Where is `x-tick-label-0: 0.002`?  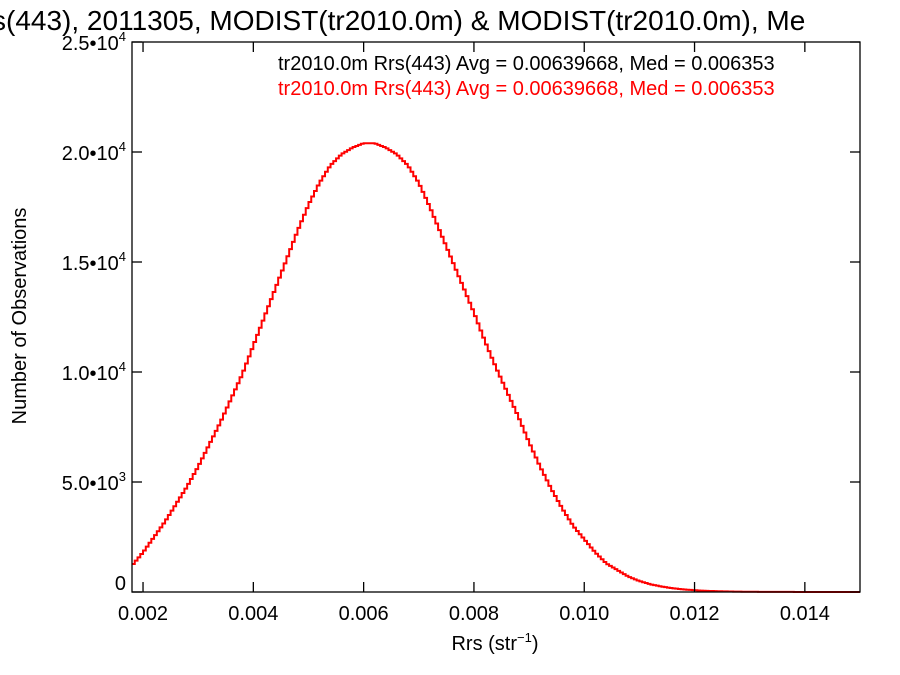 x-tick-label-0: 0.002 is located at coordinates (143, 614).